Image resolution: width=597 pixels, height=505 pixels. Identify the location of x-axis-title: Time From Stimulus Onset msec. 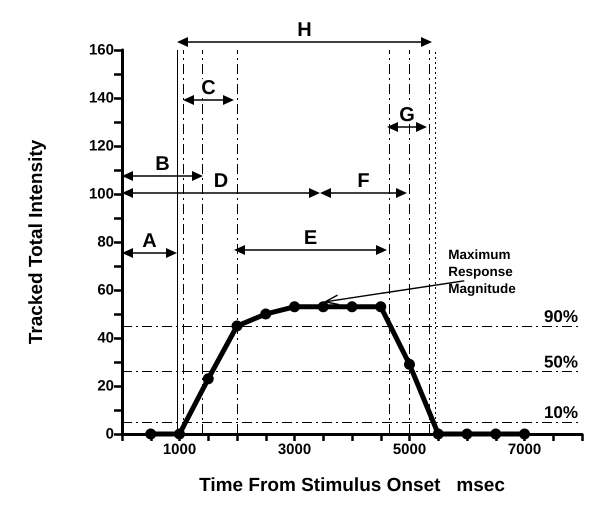
(352, 485).